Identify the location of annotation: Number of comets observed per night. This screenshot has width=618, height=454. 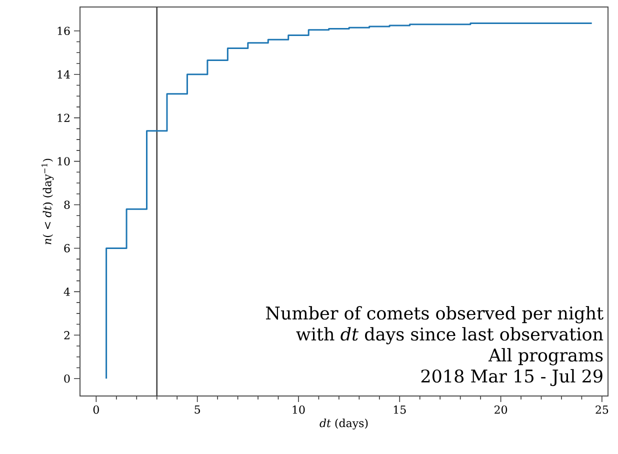
(435, 315).